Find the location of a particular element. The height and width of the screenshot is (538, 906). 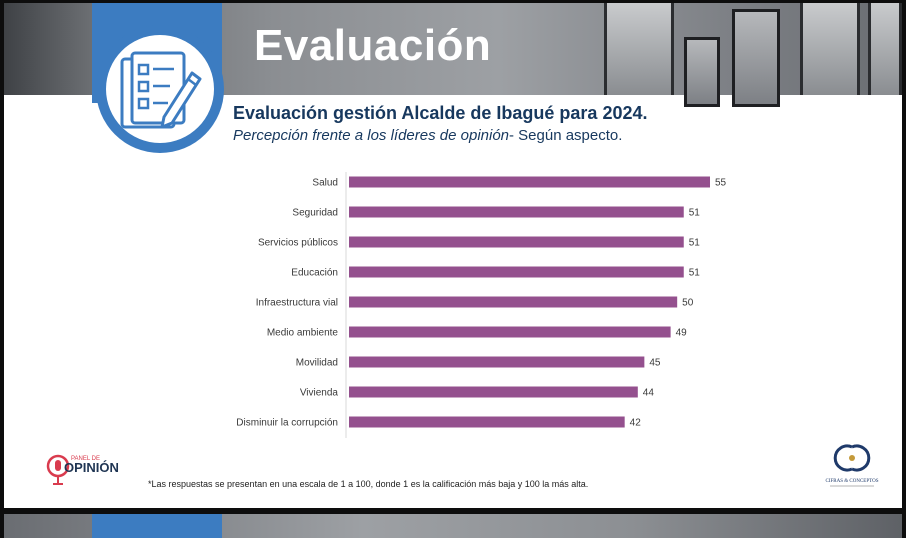

next-slide-strip is located at coordinates (453, 526).